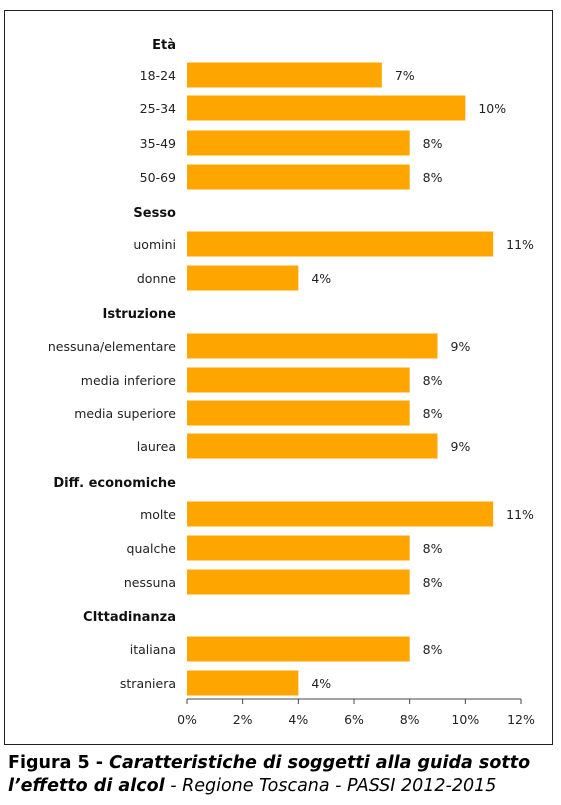 This screenshot has height=805, width=561. What do you see at coordinates (354, 719) in the screenshot?
I see `x-tick-label: 6%` at bounding box center [354, 719].